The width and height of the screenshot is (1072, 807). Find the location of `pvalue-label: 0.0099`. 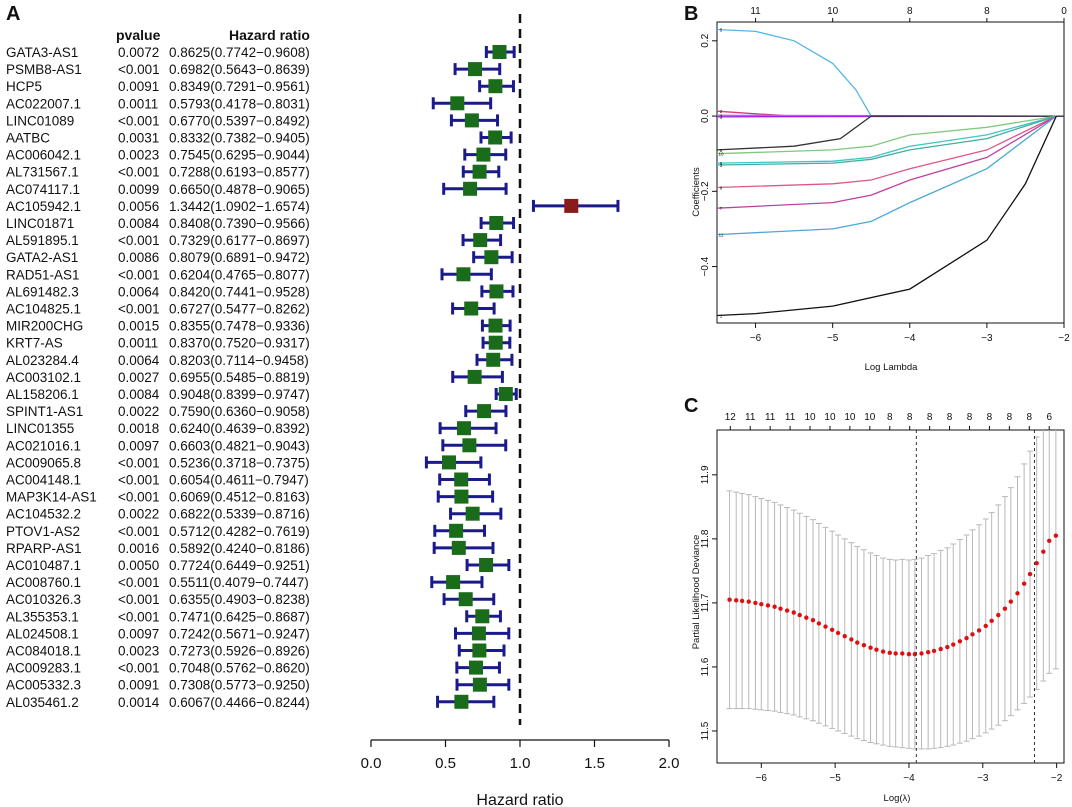

pvalue-label: 0.0099 is located at coordinates (138, 189).